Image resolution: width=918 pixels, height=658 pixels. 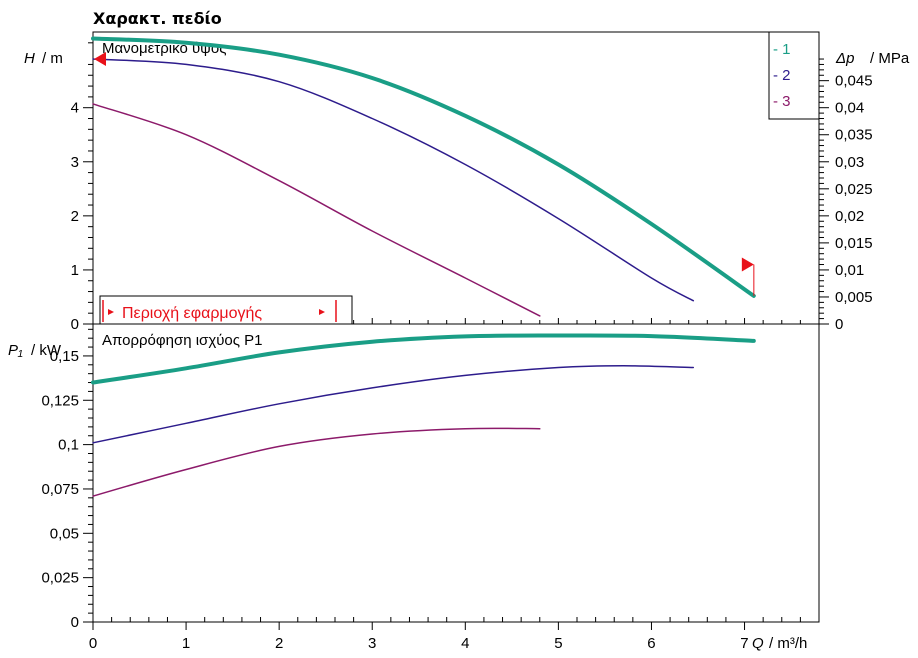 What do you see at coordinates (29, 58) in the screenshot?
I see `y-axis-variable-top: H` at bounding box center [29, 58].